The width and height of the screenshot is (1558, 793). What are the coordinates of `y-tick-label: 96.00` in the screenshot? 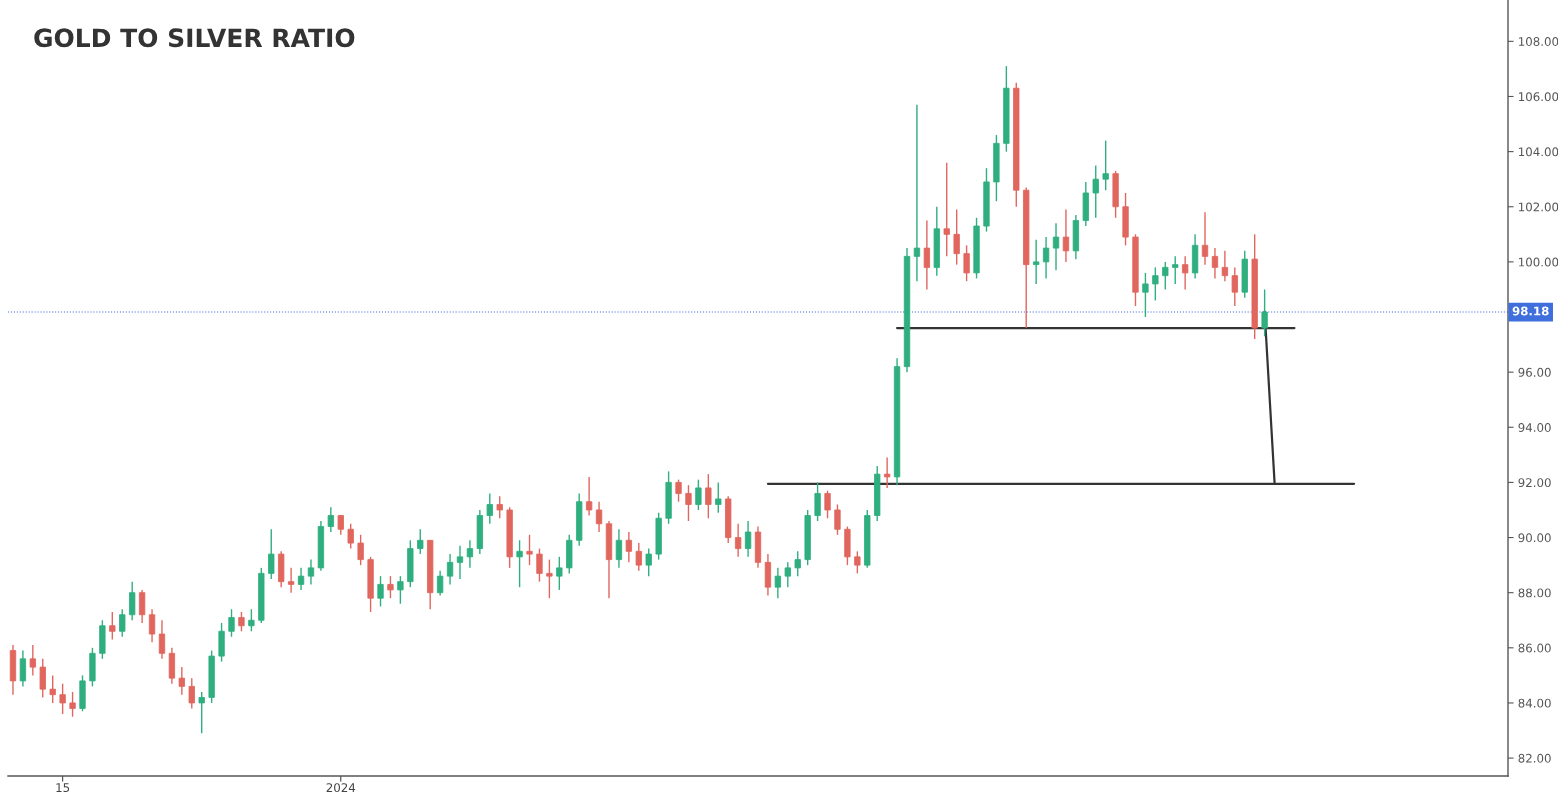 It's located at (1534, 372).